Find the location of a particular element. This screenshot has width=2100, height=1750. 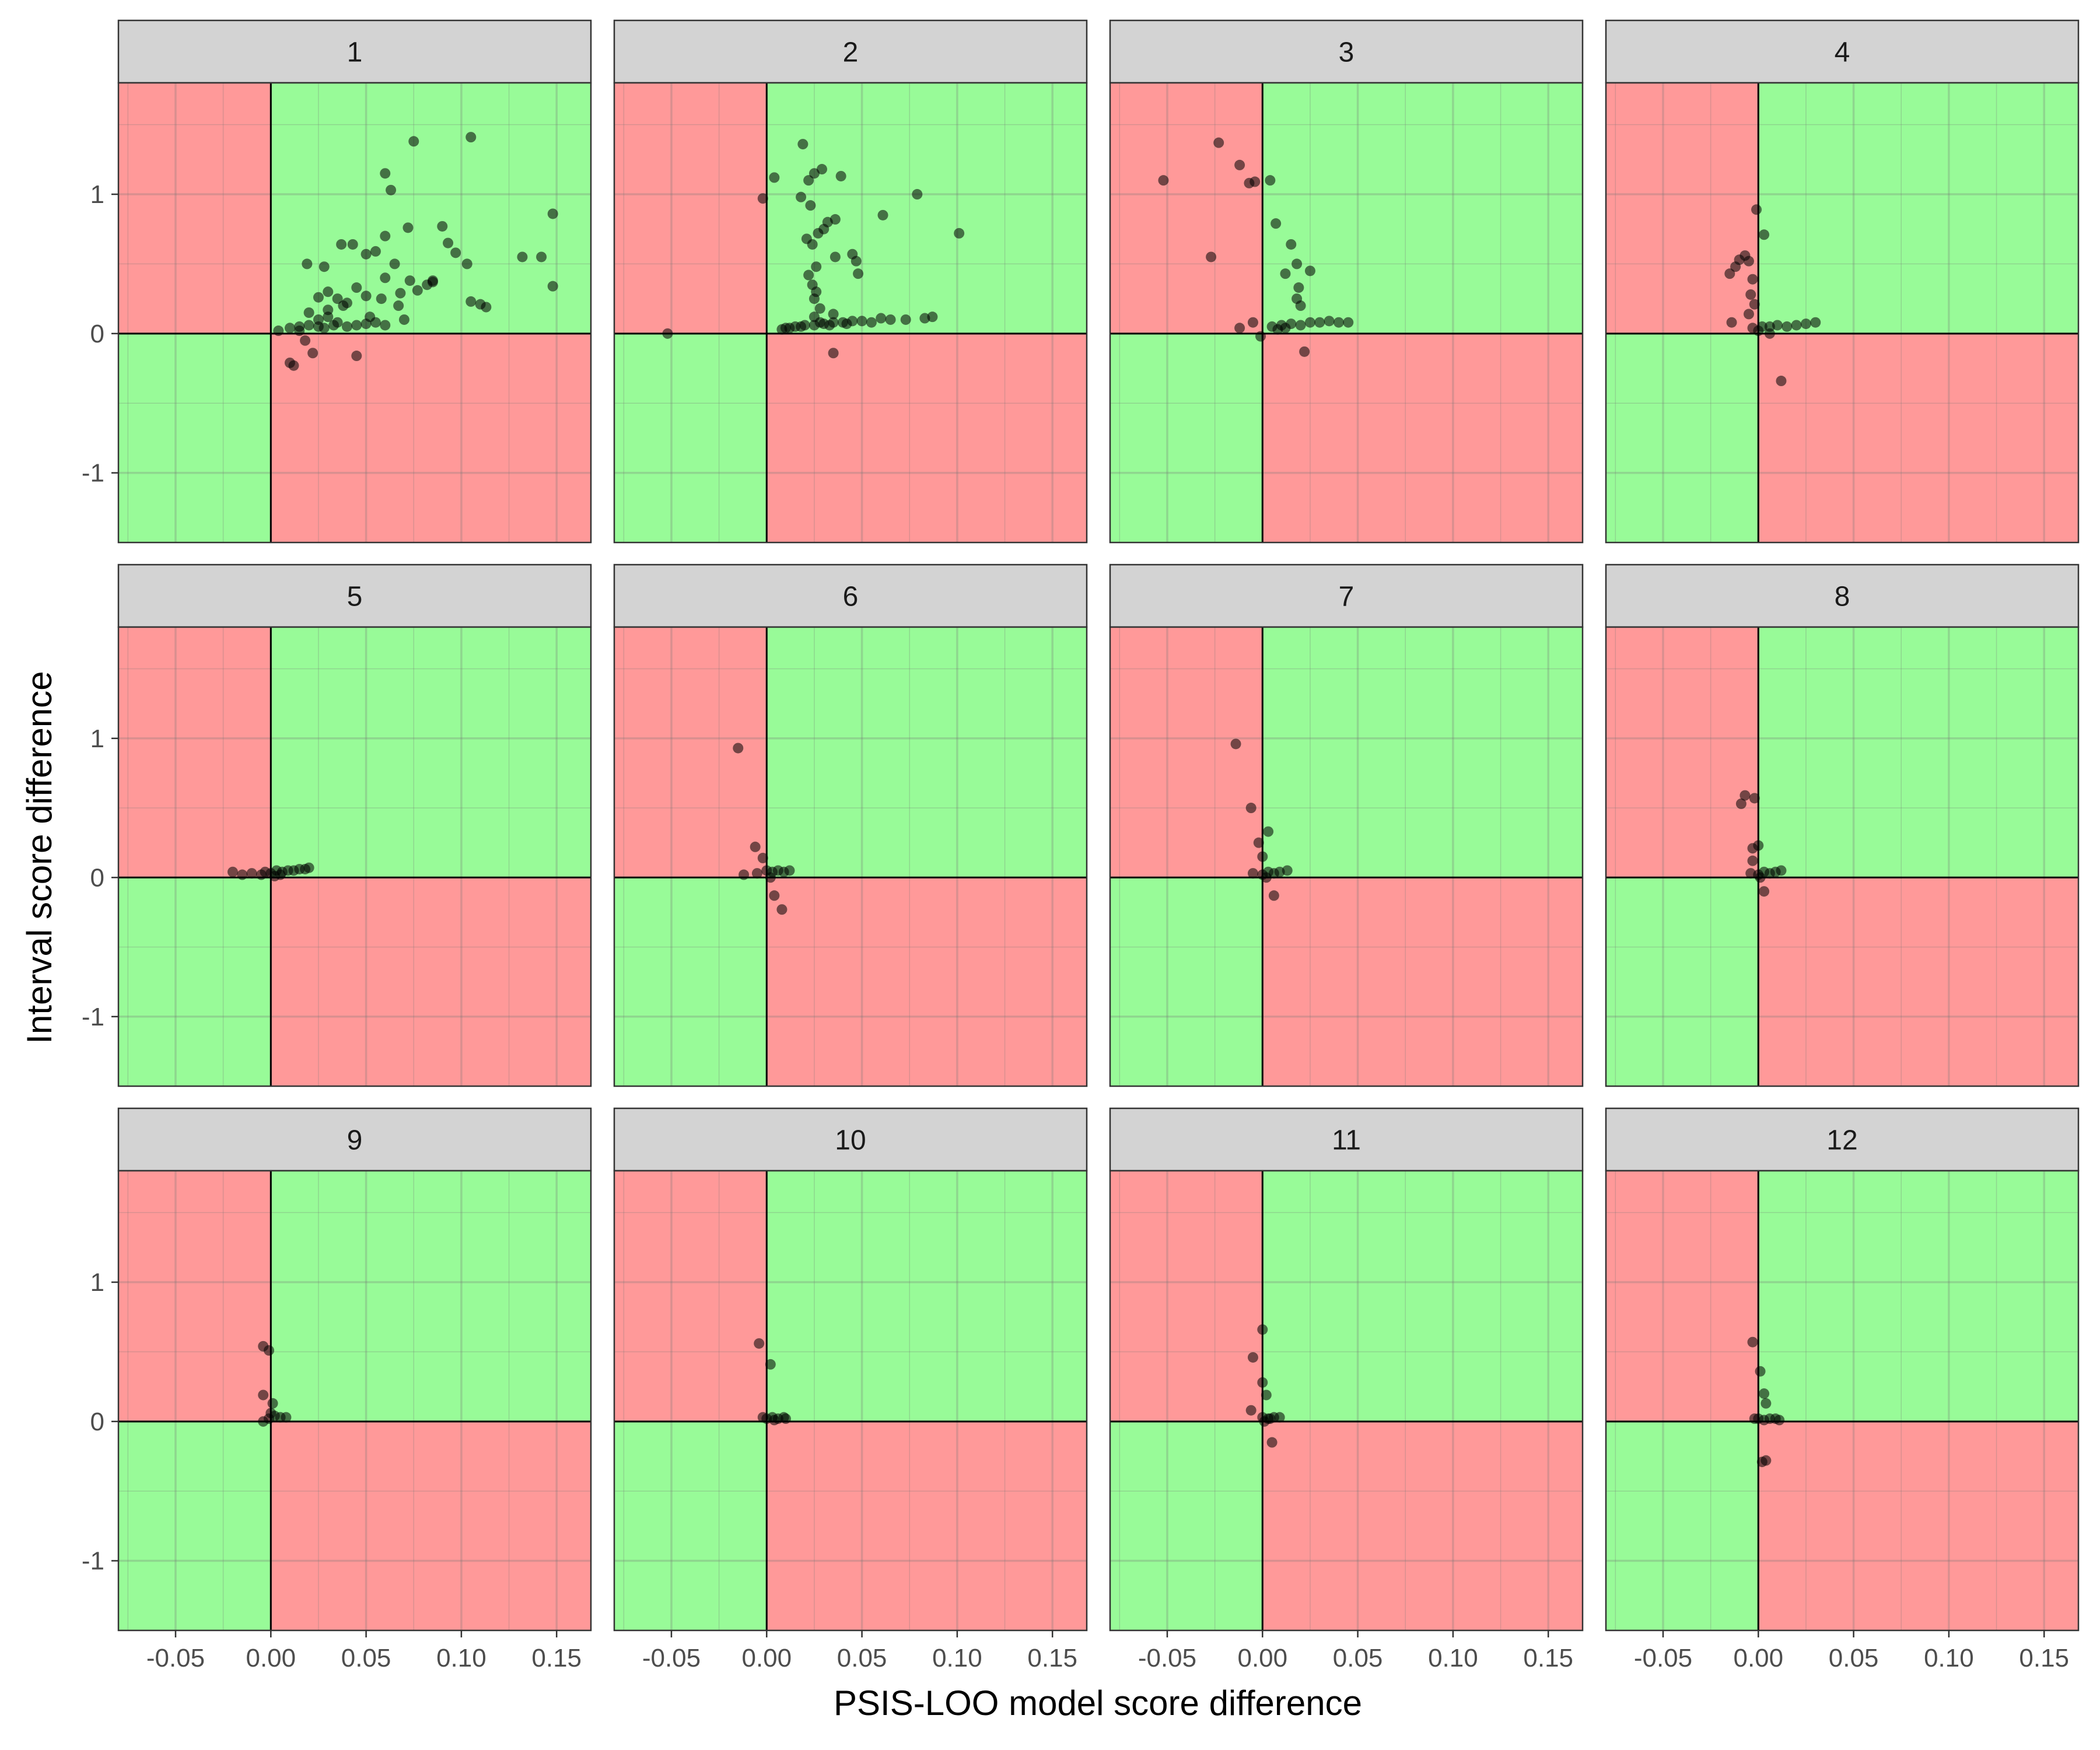

y-tick-label: 1 is located at coordinates (97, 1282).